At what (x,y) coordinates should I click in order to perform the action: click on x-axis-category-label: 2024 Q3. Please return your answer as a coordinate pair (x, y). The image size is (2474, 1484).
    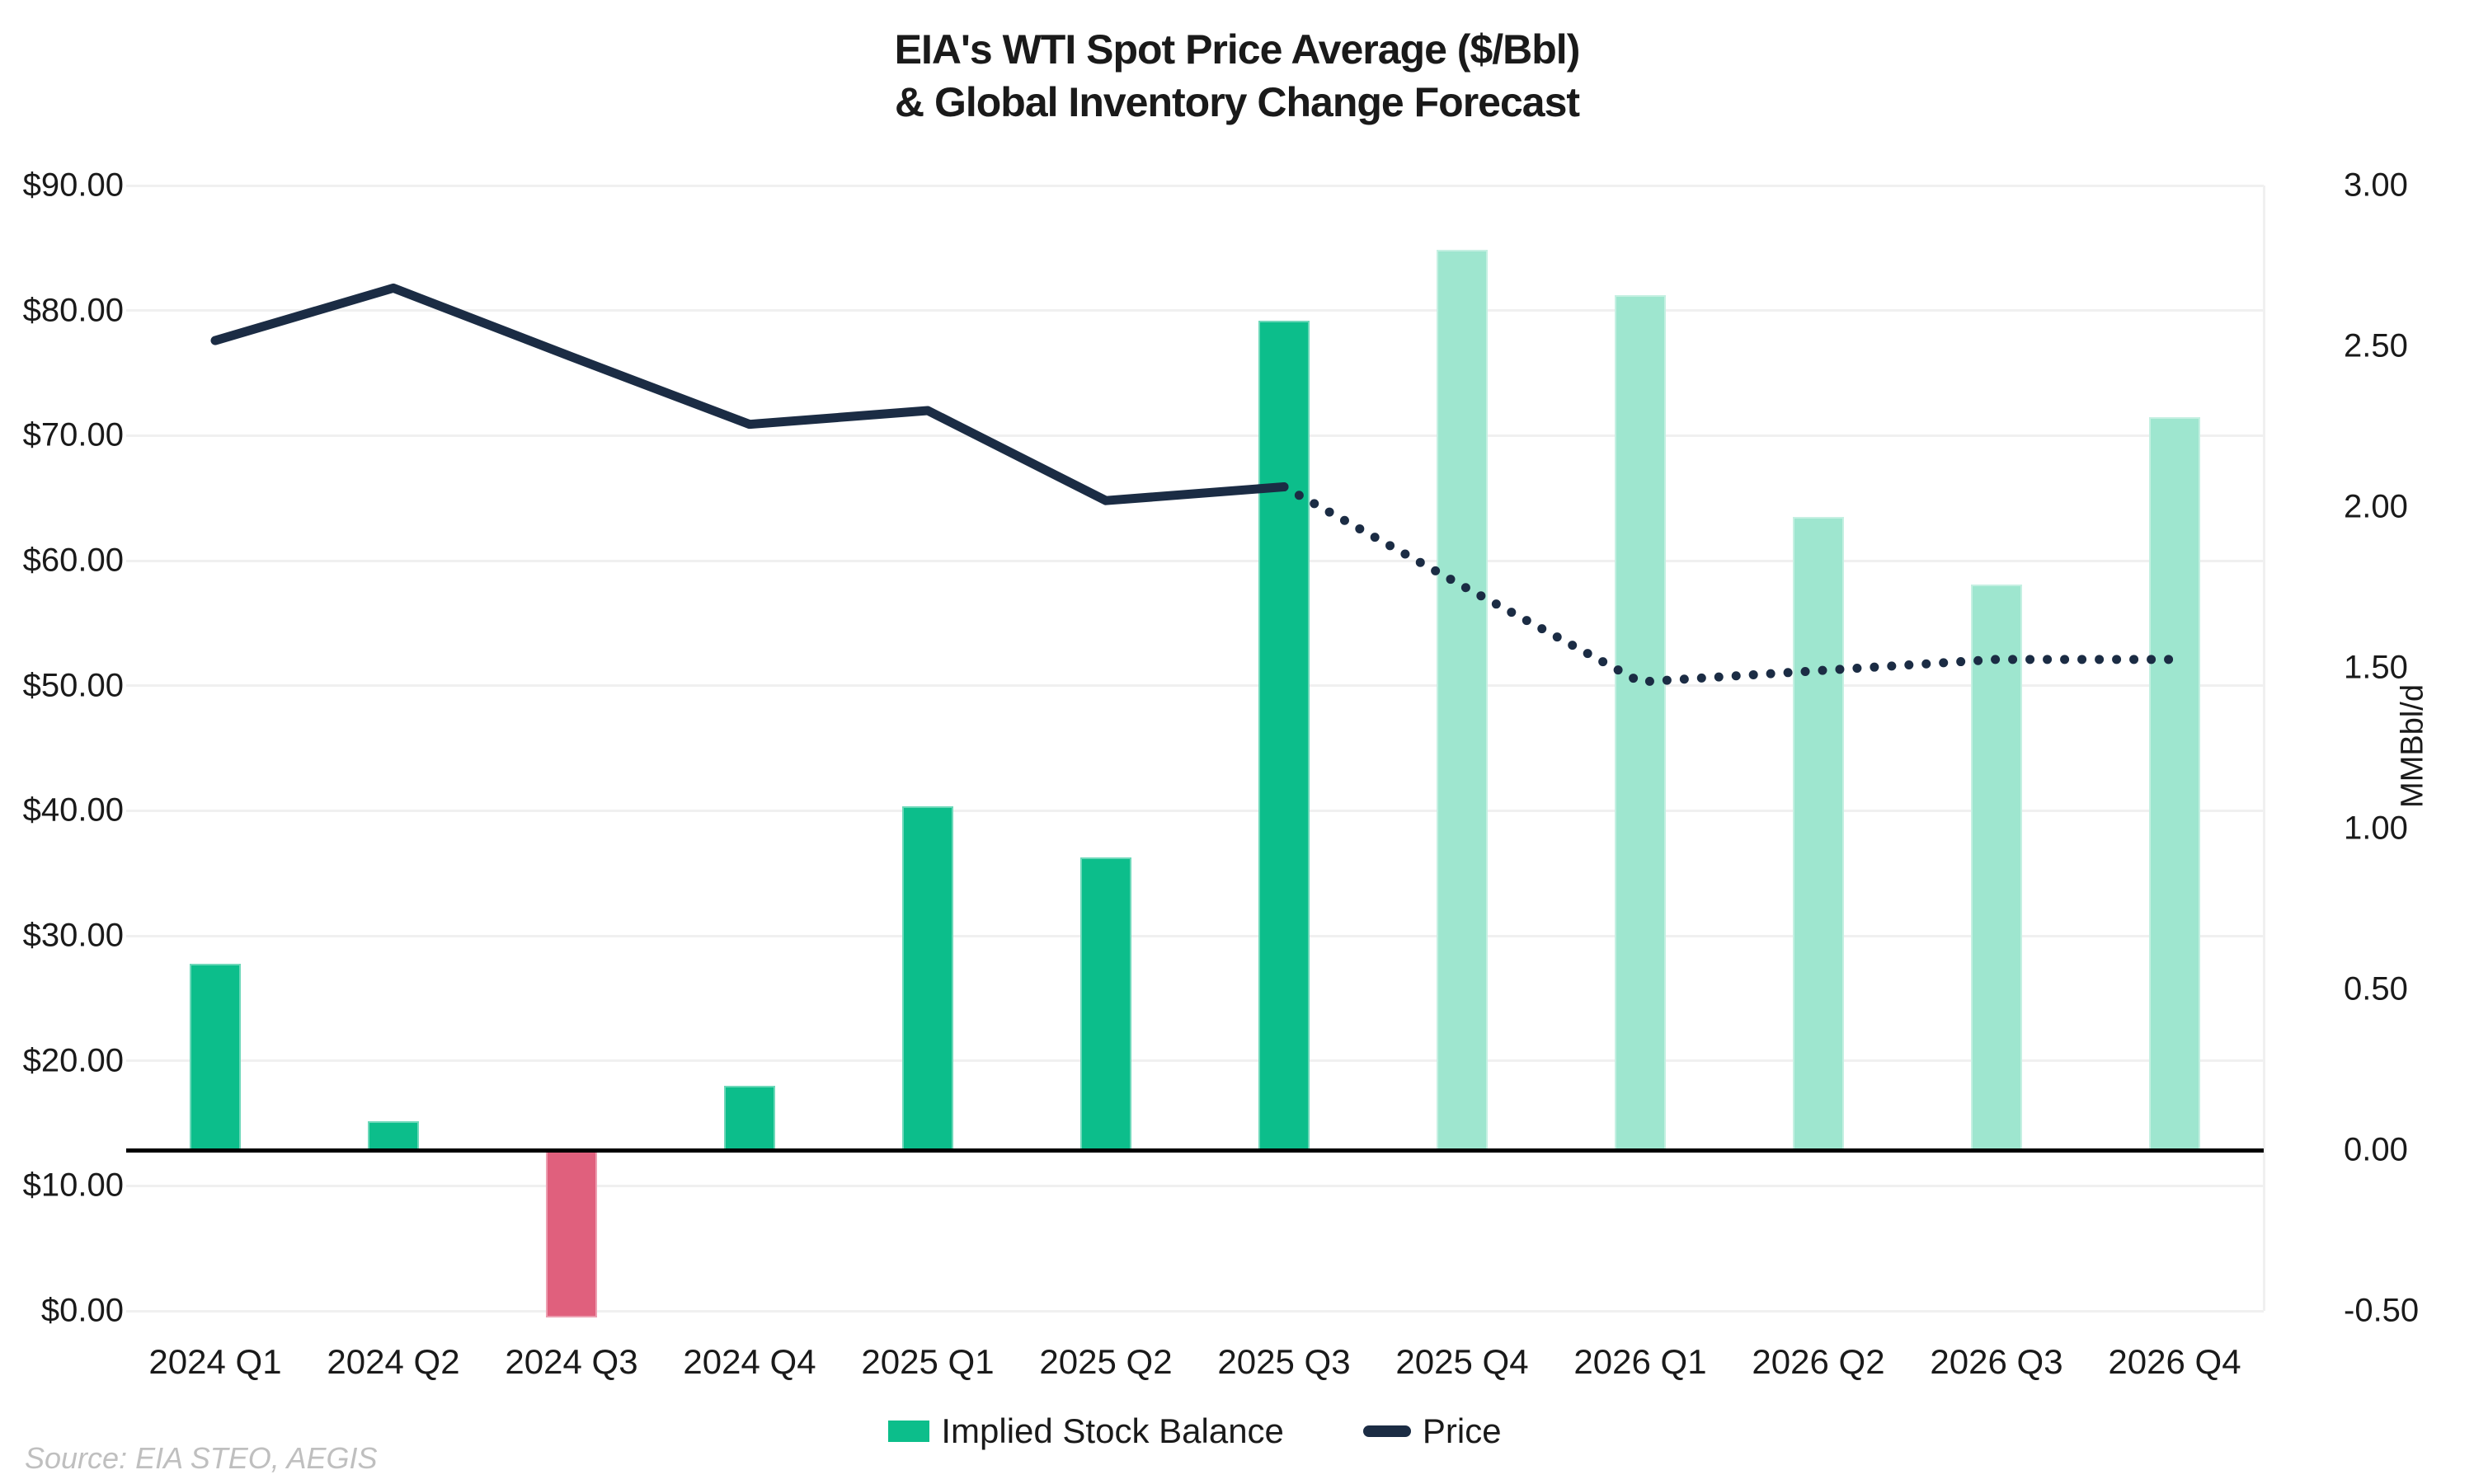
    Looking at the image, I should click on (571, 1361).